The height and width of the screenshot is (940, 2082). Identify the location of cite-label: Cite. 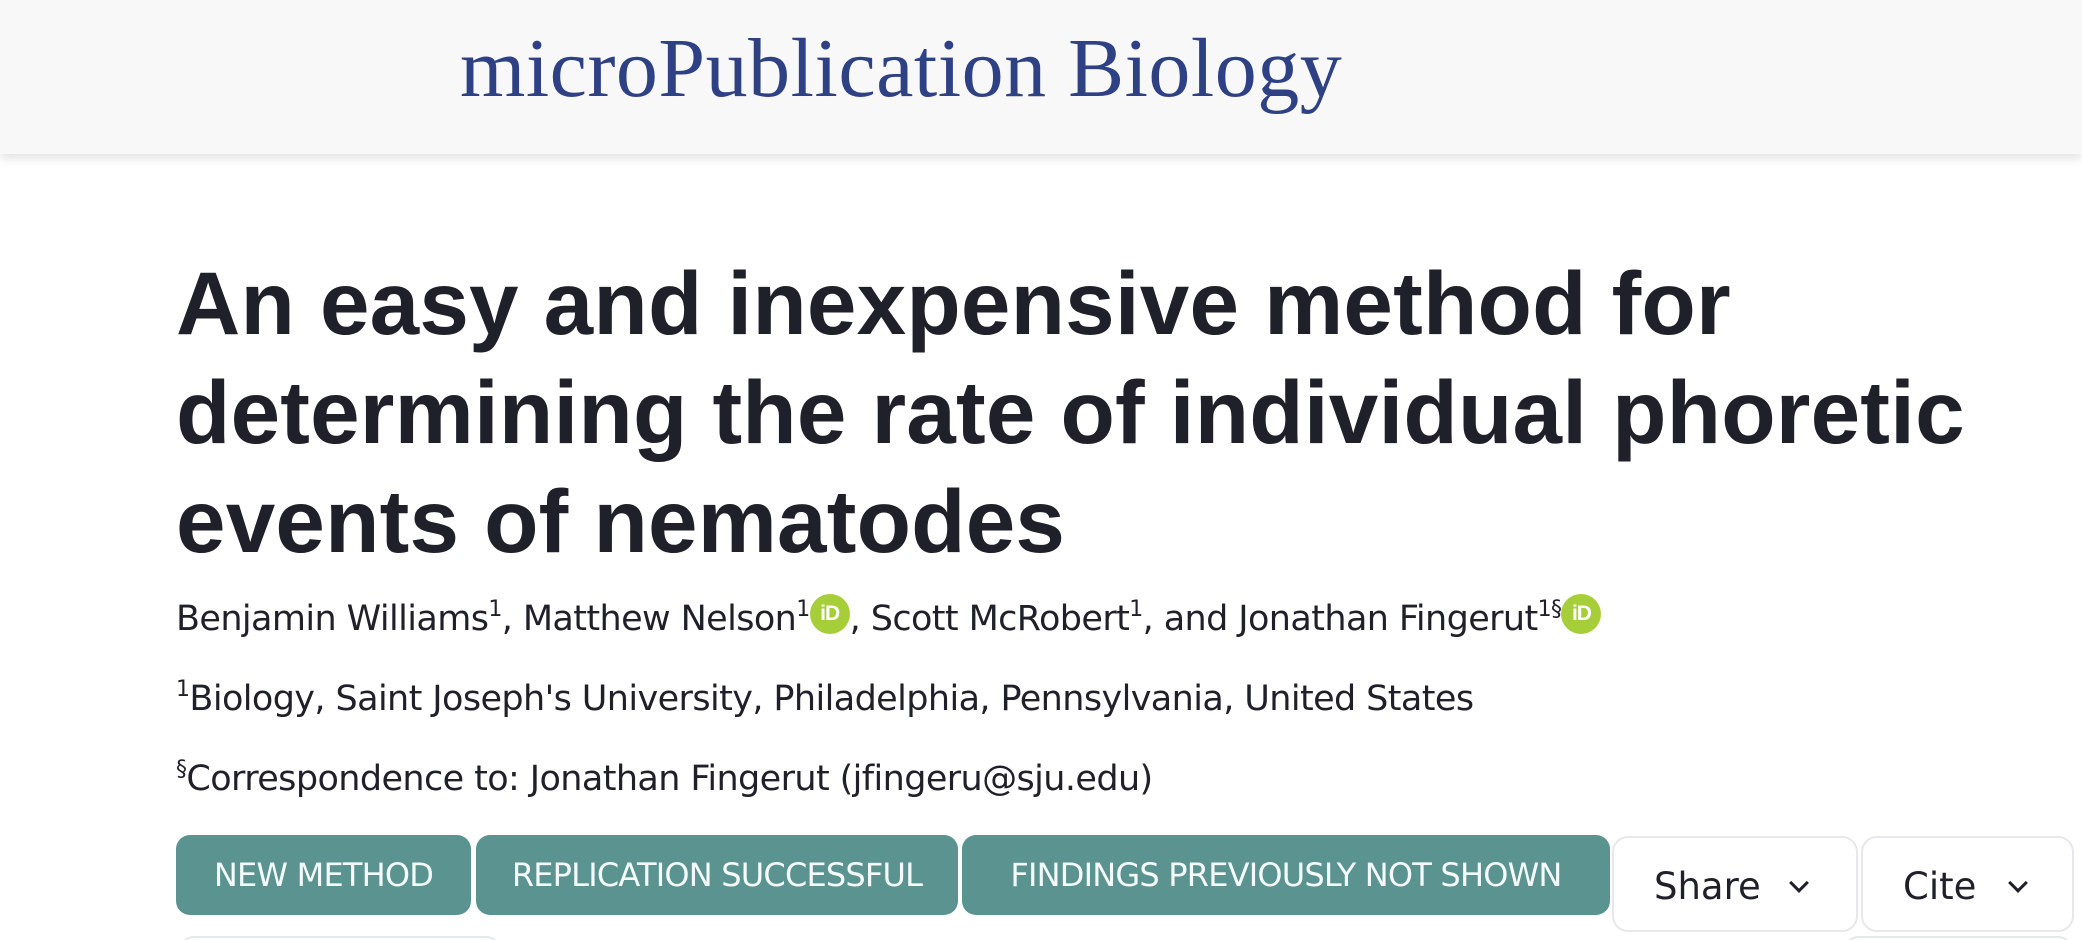
(1940, 886).